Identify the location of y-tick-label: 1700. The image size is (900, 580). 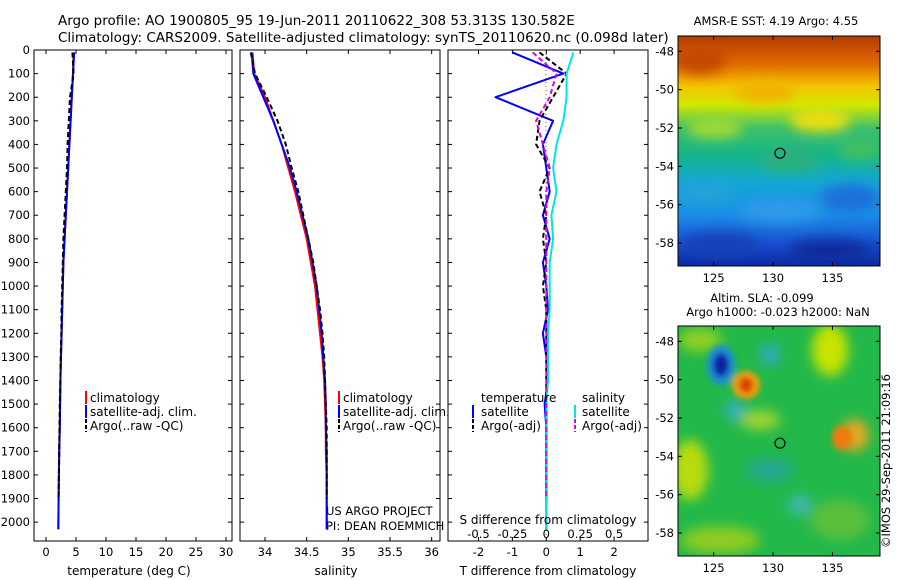
(15, 451).